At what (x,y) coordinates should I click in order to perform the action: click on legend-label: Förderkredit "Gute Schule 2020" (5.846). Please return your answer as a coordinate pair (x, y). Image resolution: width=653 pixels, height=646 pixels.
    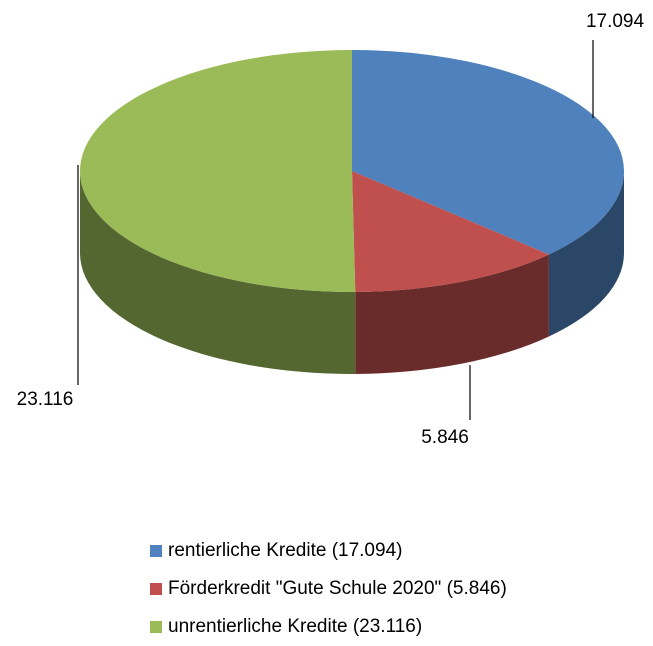
    Looking at the image, I should click on (337, 588).